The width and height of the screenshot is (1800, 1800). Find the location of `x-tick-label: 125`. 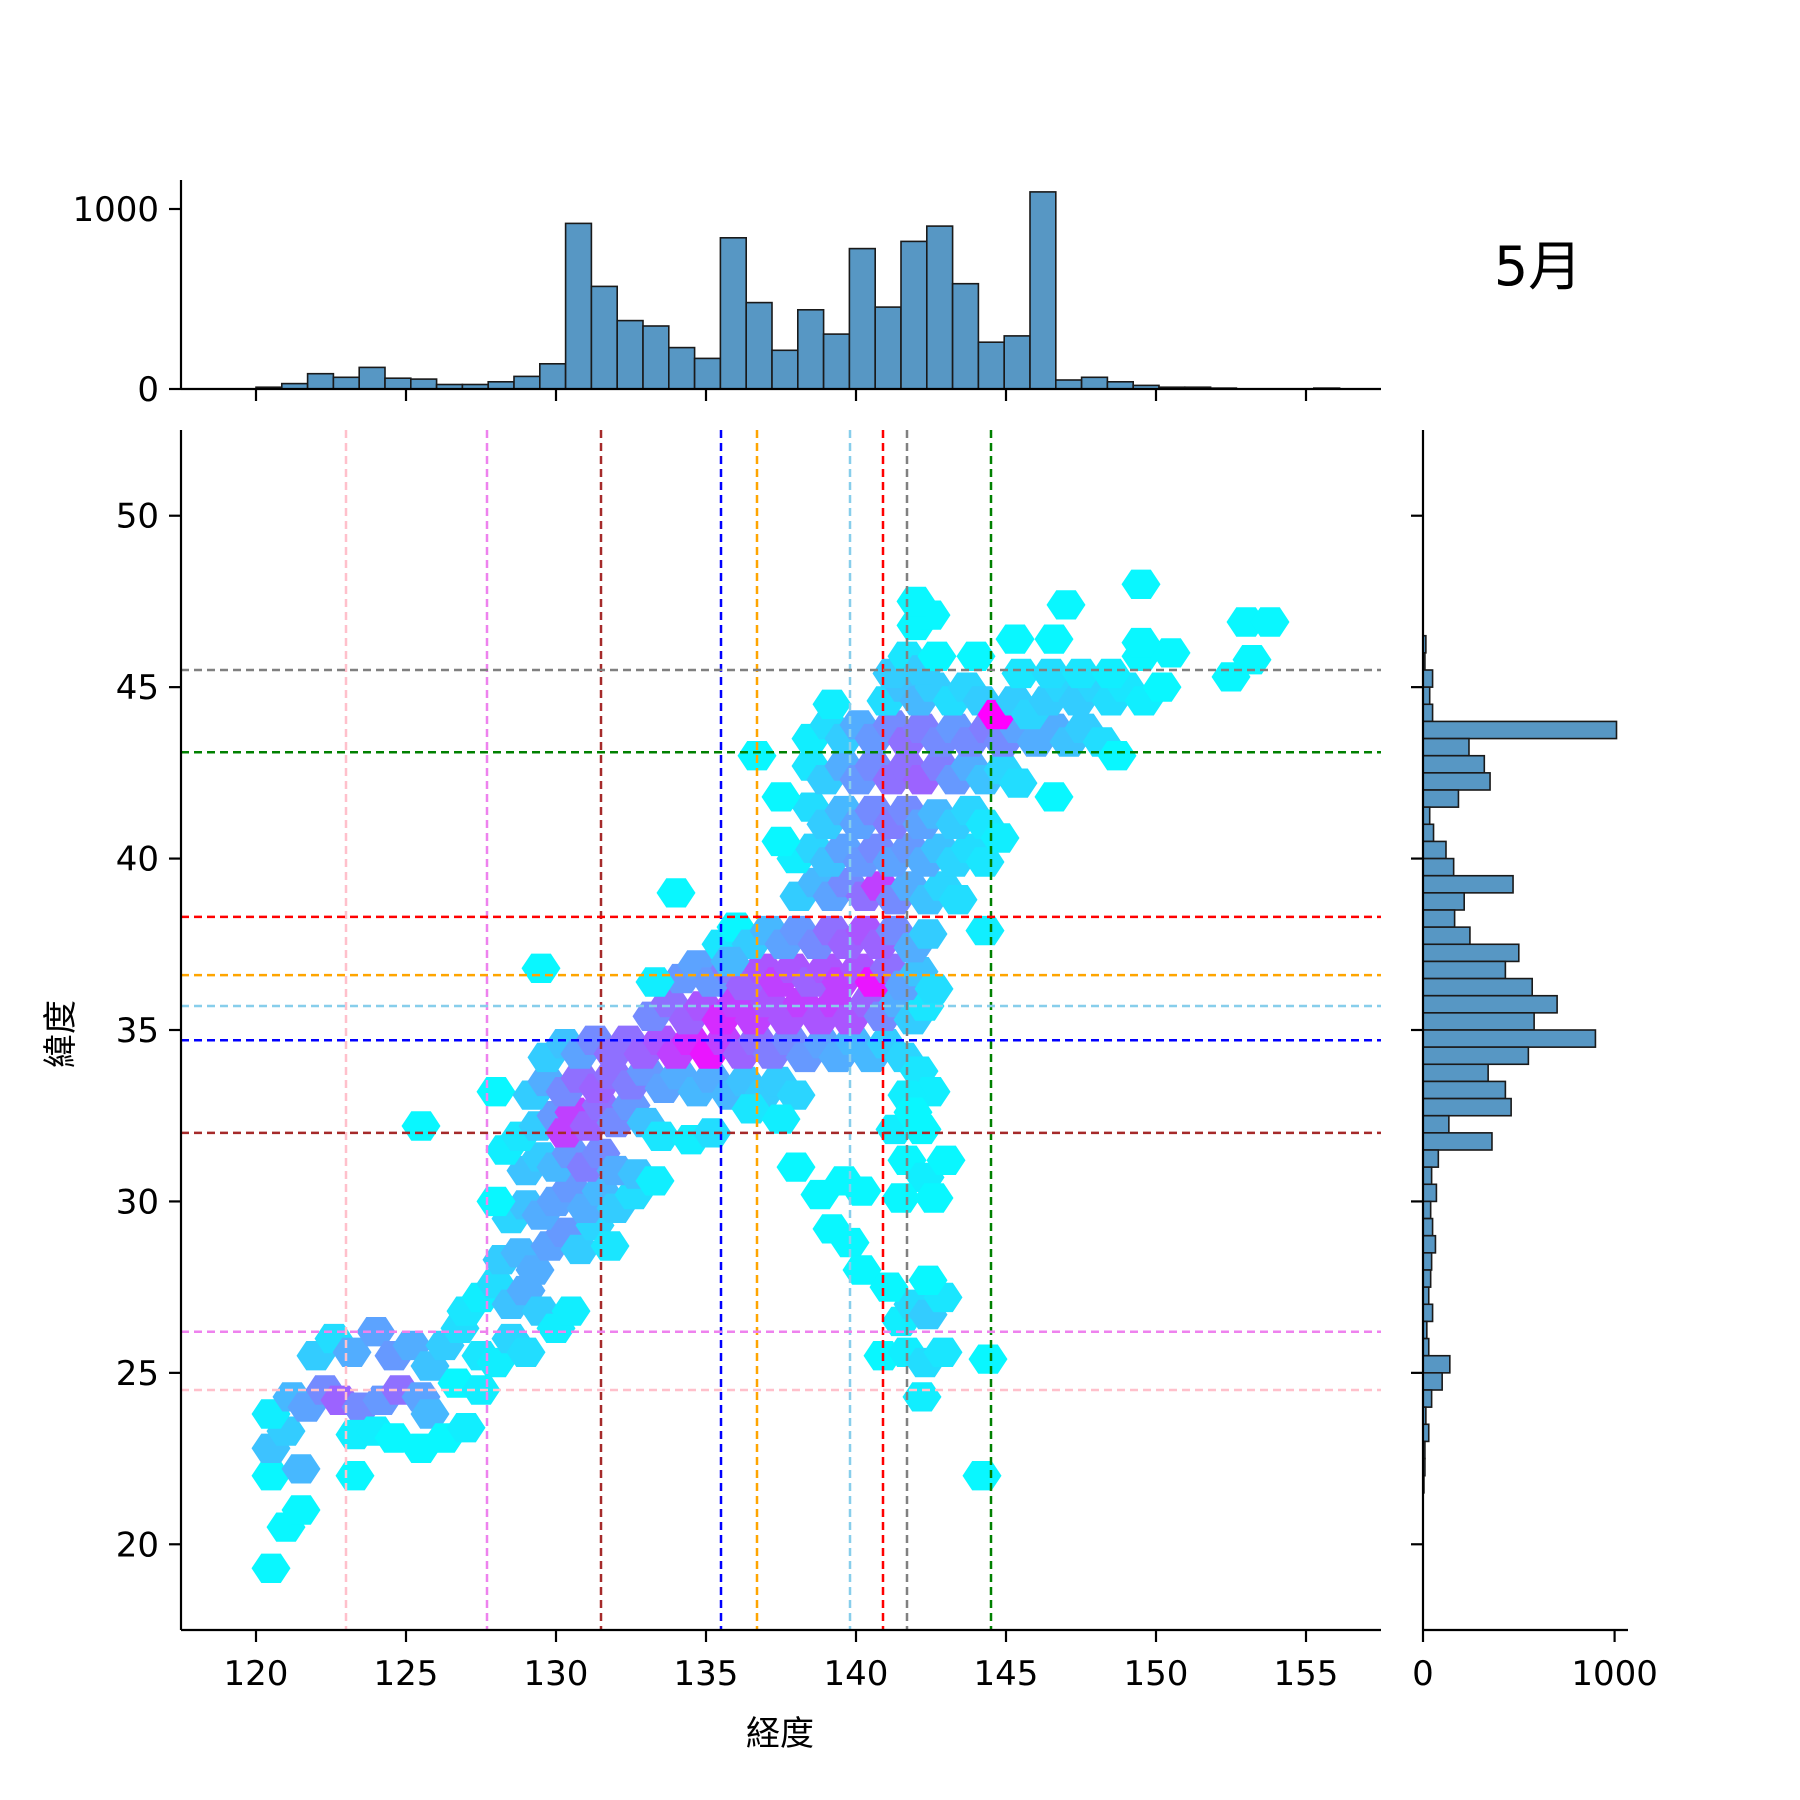

x-tick-label: 125 is located at coordinates (406, 1674).